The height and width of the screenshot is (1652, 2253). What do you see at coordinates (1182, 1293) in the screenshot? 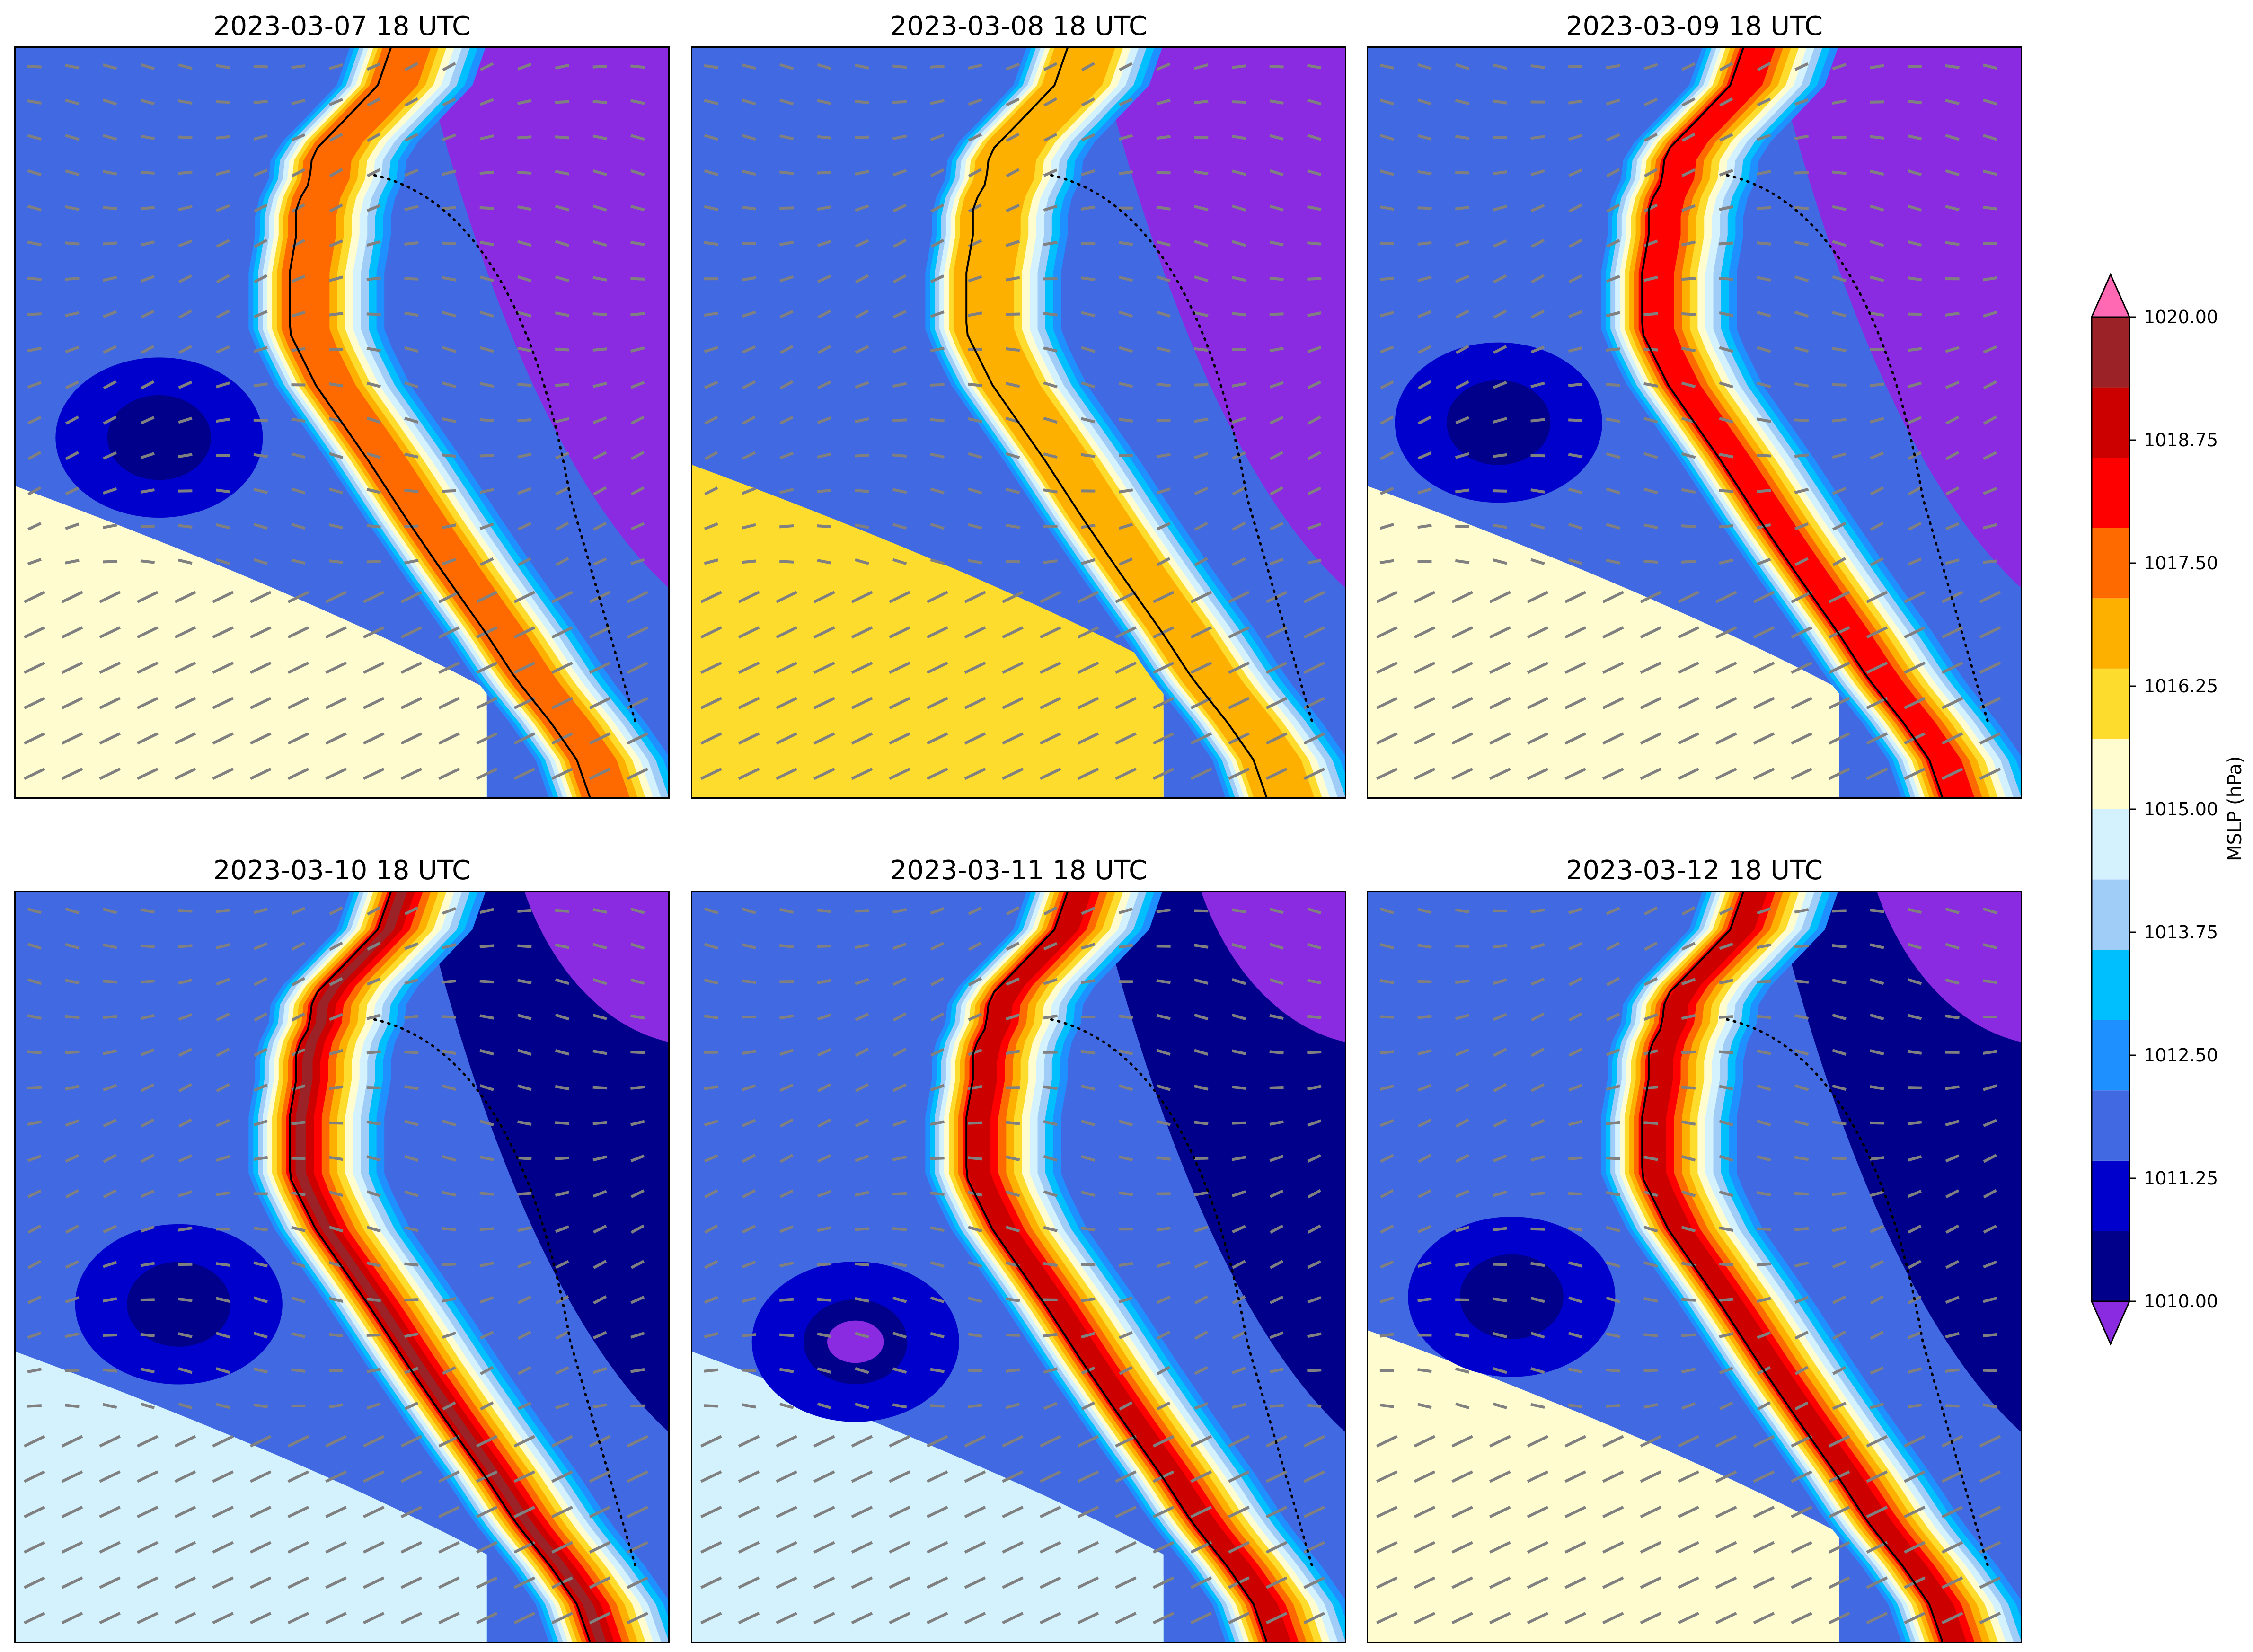
I see `country-border` at bounding box center [1182, 1293].